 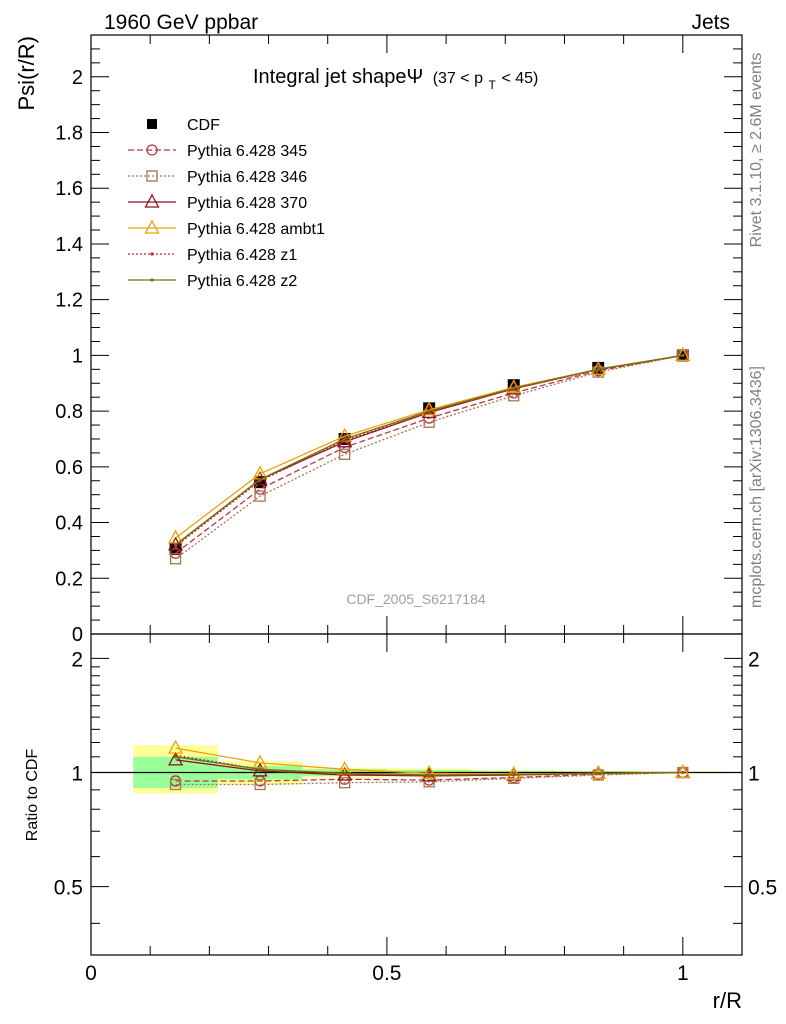 What do you see at coordinates (26, 73) in the screenshot?
I see `main-y-axis-label: Psi(r/R)` at bounding box center [26, 73].